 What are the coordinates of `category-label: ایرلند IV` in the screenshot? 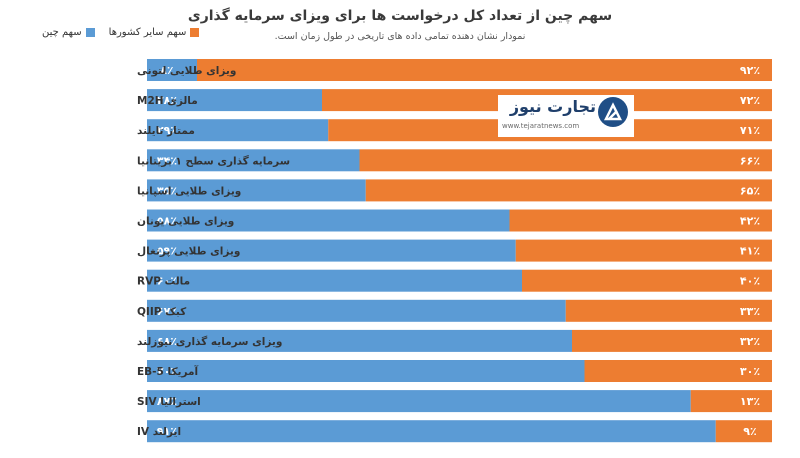 It's located at (159, 432).